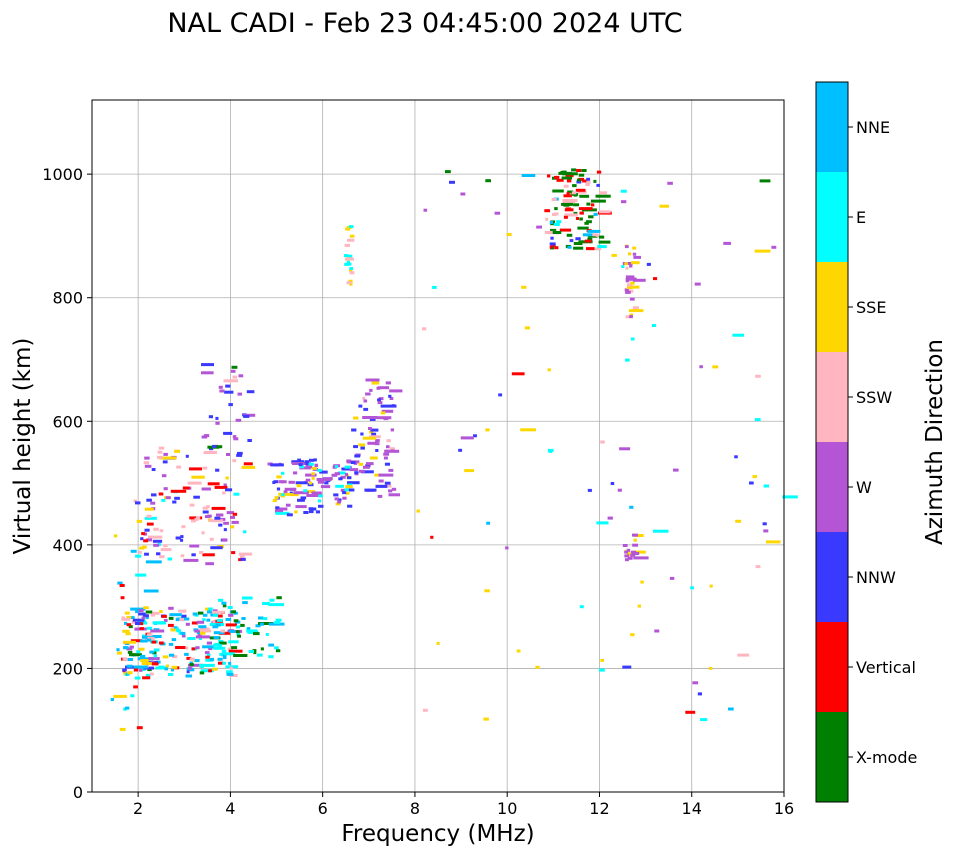 Image resolution: width=958 pixels, height=857 pixels. What do you see at coordinates (874, 397) in the screenshot?
I see `colorbar-tick-label: SSW` at bounding box center [874, 397].